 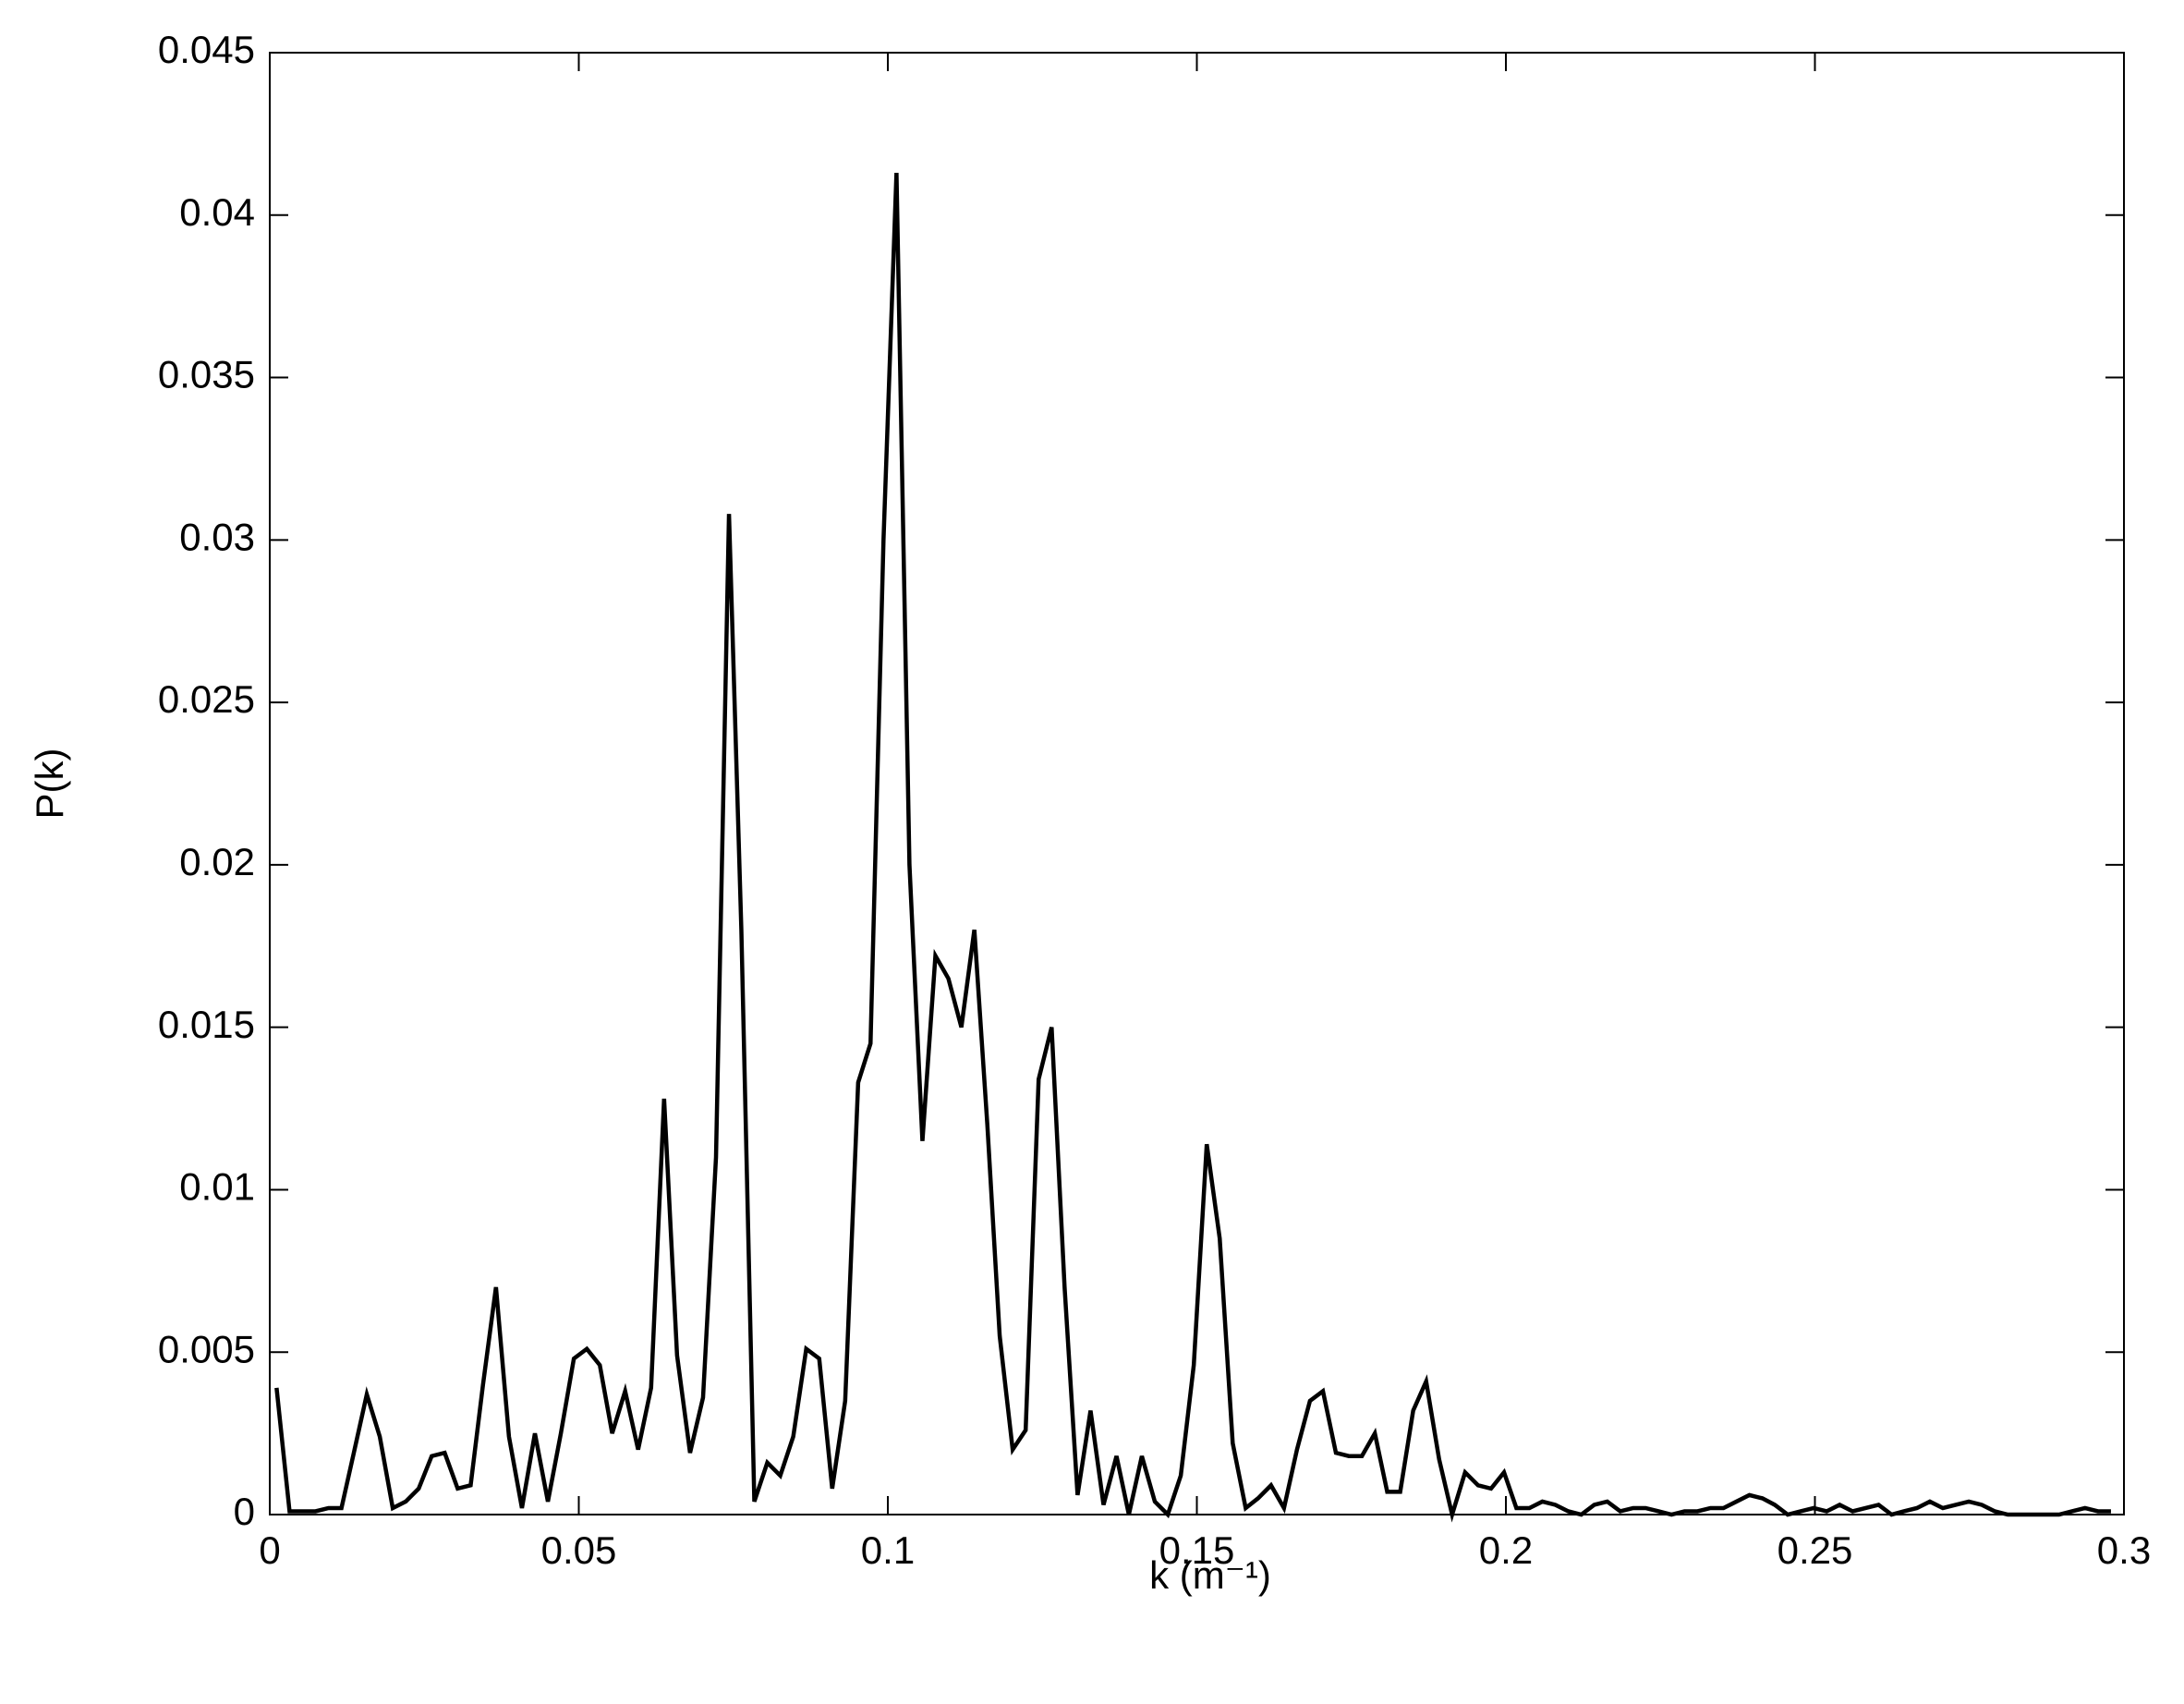 I want to click on x-tick-label: 0.15, so click(x=1197, y=1550).